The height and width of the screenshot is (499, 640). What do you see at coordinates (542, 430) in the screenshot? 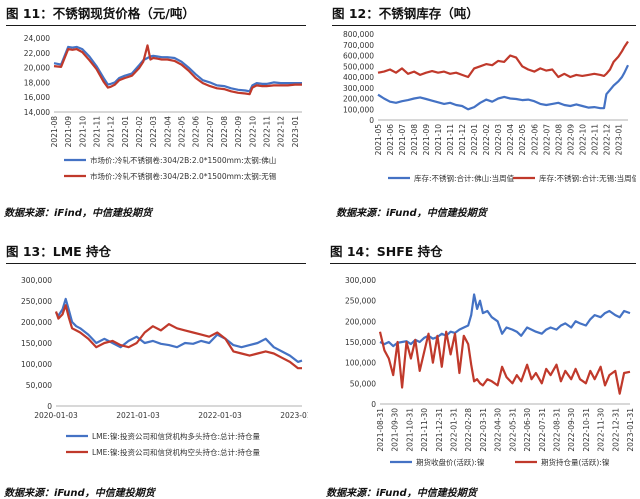
I see `x-tick-label: 2022-07-31` at bounding box center [542, 430].